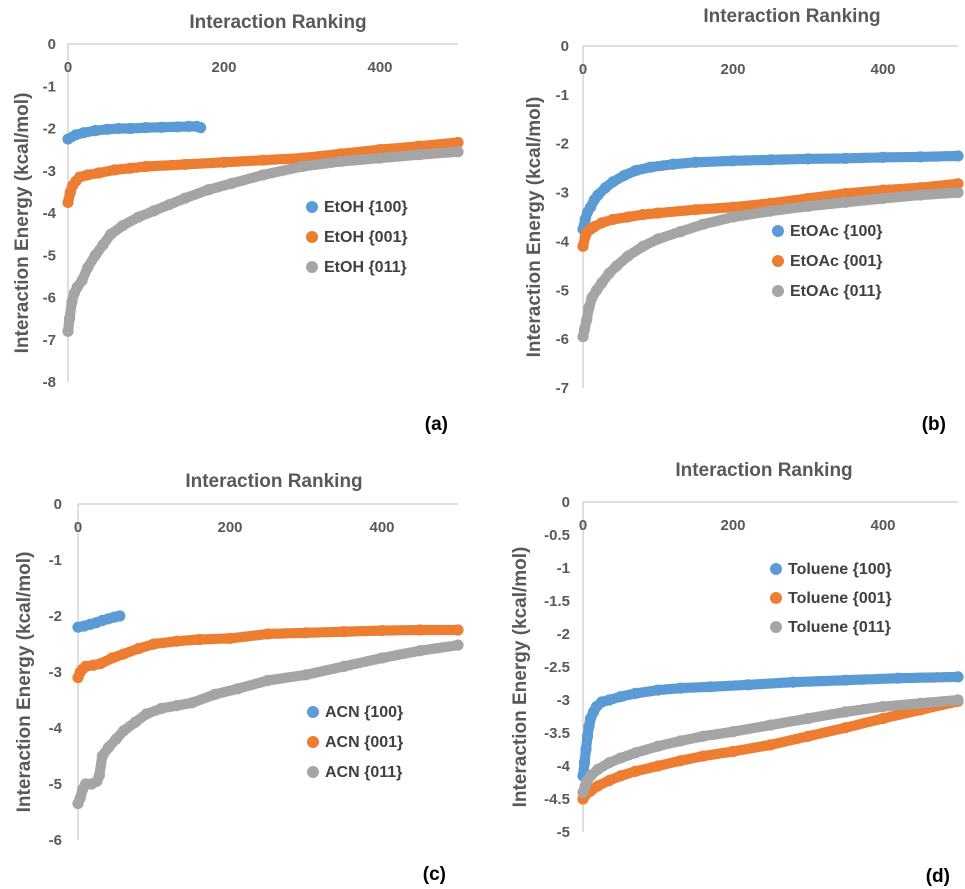 The width and height of the screenshot is (965, 889). What do you see at coordinates (366, 237) in the screenshot?
I see `legend-entry: EtOH {001}` at bounding box center [366, 237].